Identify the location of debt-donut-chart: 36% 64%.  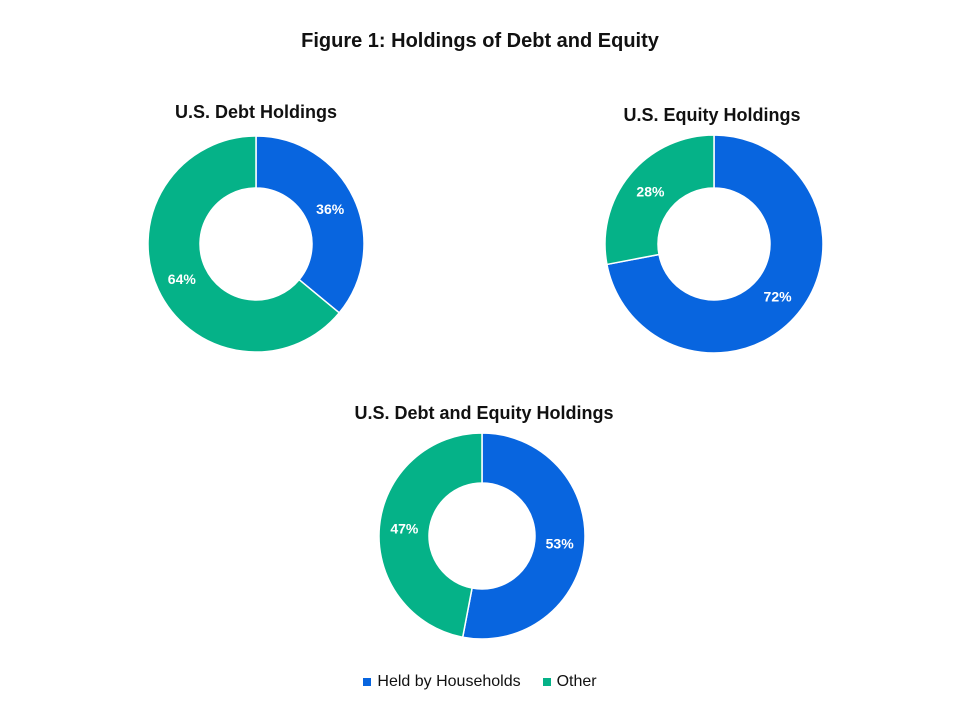
(256, 244).